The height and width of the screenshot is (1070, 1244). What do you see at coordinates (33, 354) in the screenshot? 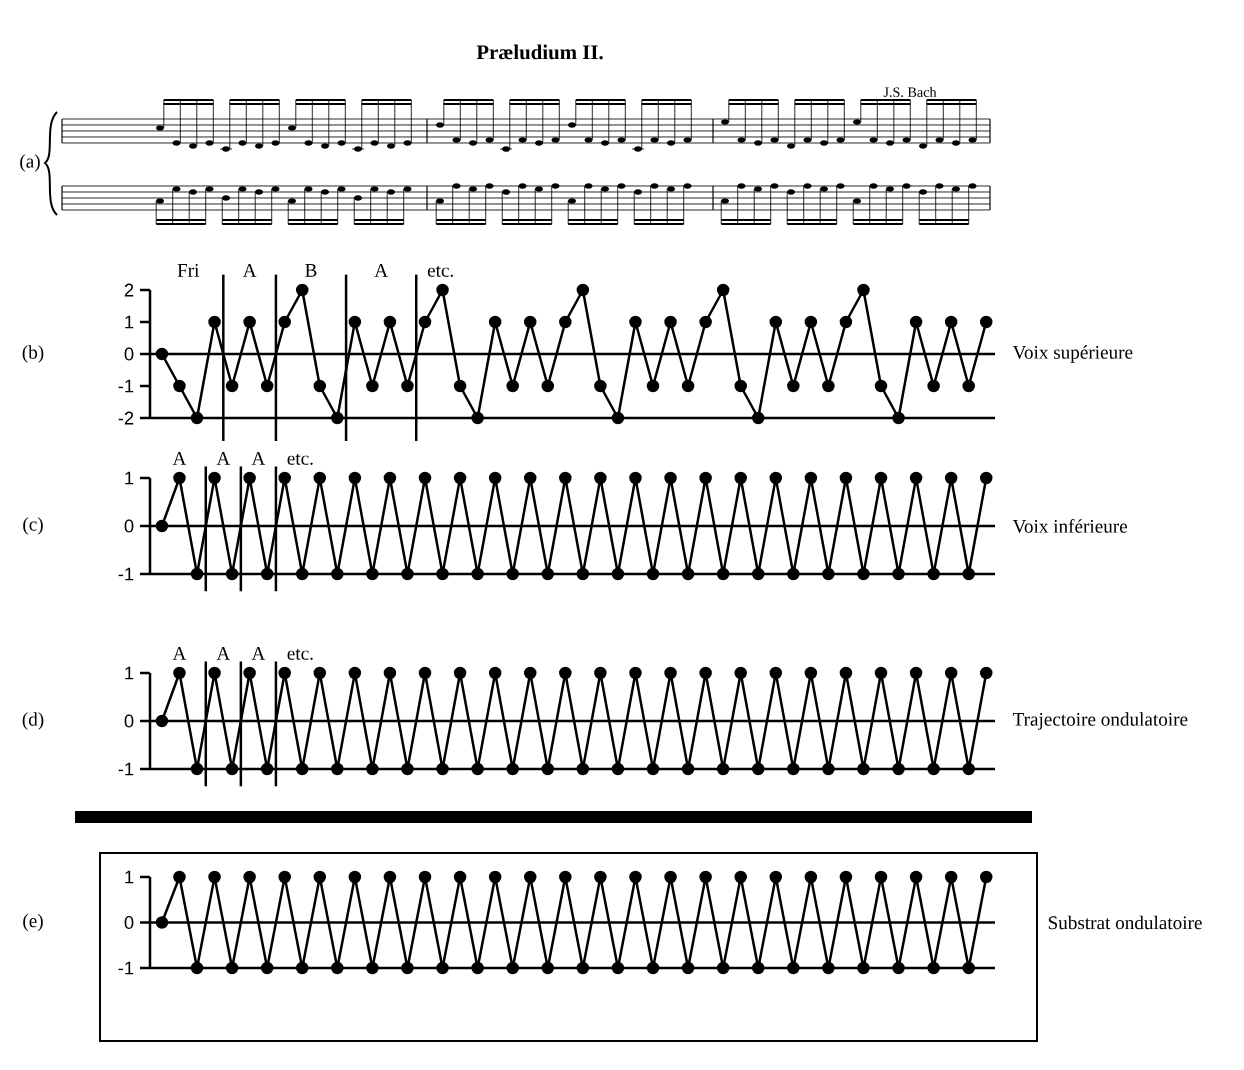
I see `text: (b)` at bounding box center [33, 354].